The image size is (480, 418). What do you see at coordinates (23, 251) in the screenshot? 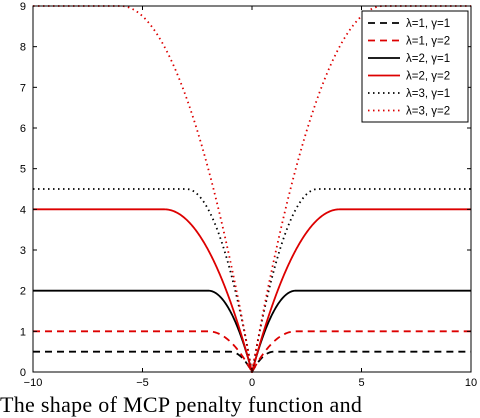
I see `y-tick-label: 3` at bounding box center [23, 251].